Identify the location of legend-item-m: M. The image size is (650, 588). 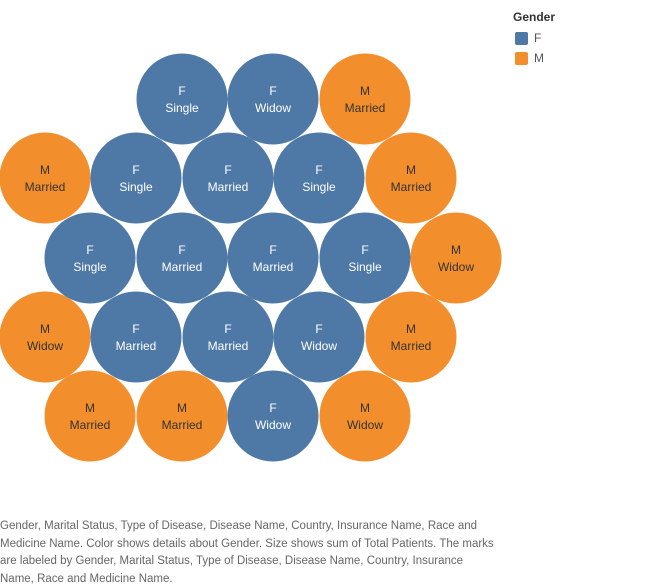
(578, 58).